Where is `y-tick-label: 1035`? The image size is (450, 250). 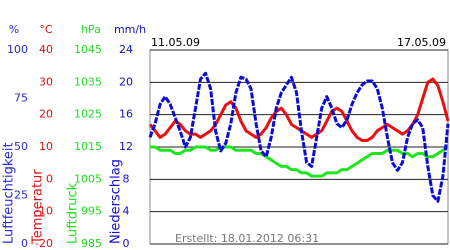 y-tick-label: 1035 is located at coordinates (88, 81).